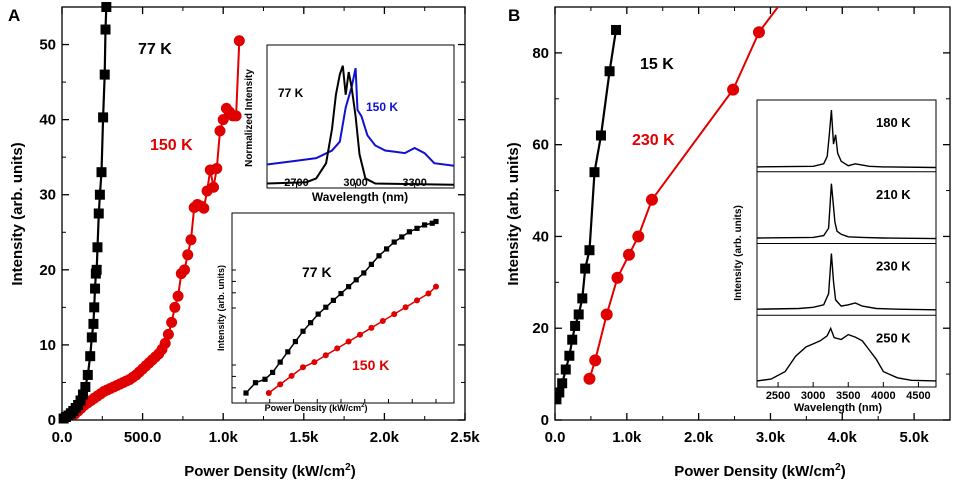 The image size is (957, 485). What do you see at coordinates (47, 345) in the screenshot?
I see `y-tick-label: 10` at bounding box center [47, 345].